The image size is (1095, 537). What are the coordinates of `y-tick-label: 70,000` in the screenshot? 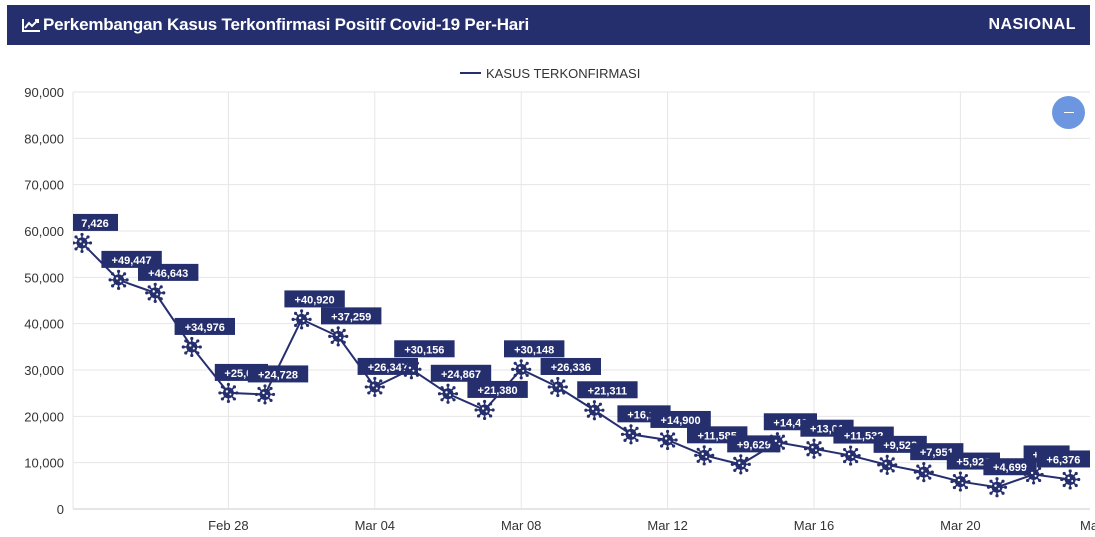 It's located at (44, 185).